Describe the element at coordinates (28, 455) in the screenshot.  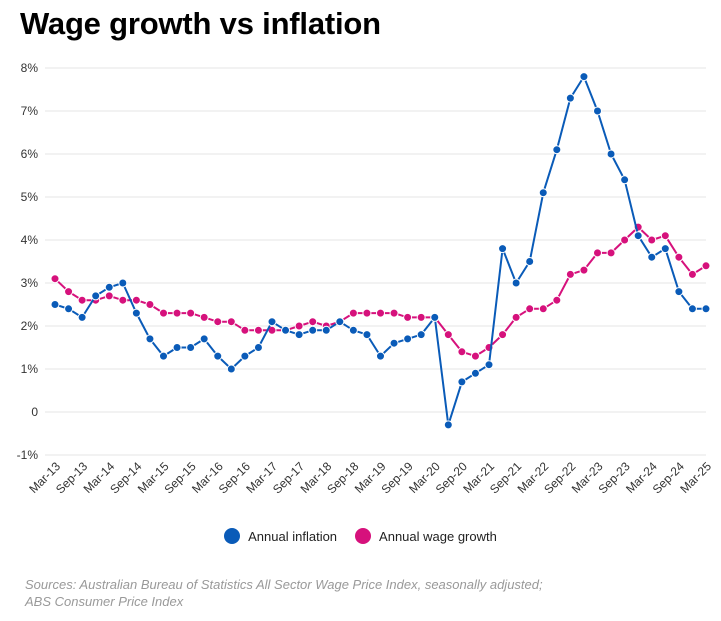
I see `y-tick-label: -1%` at that location.